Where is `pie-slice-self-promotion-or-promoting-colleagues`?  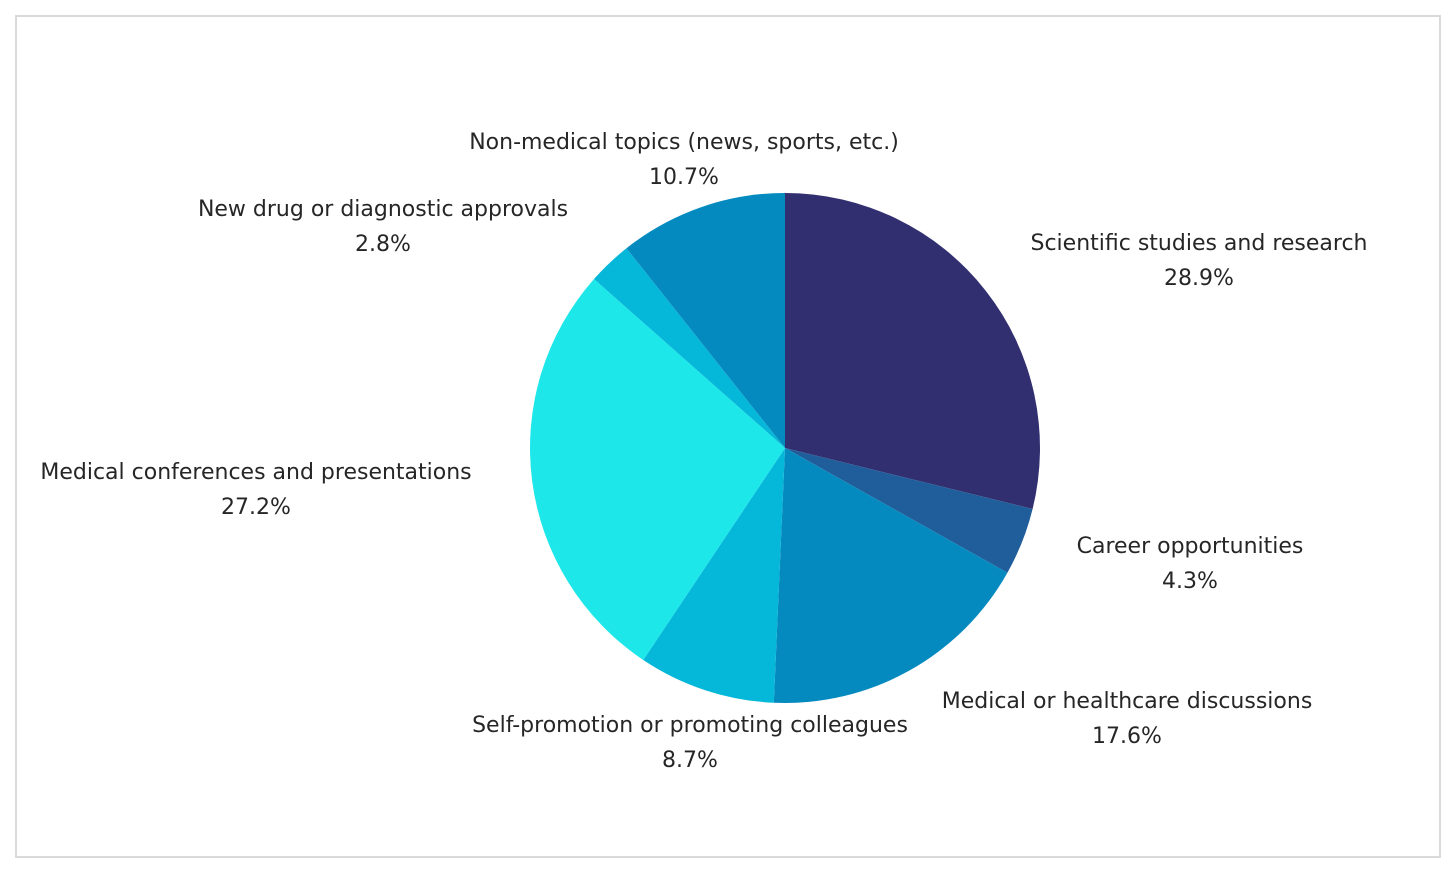 pie-slice-self-promotion-or-promoting-colleagues is located at coordinates (714, 575).